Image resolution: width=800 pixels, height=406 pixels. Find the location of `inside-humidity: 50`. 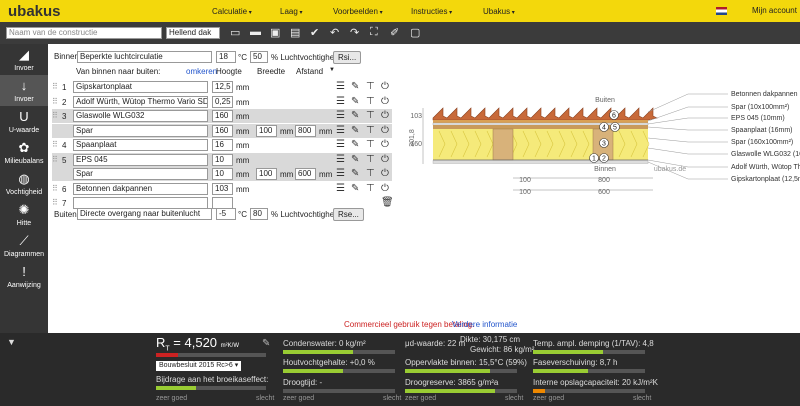

inside-humidity: 50 is located at coordinates (259, 57).